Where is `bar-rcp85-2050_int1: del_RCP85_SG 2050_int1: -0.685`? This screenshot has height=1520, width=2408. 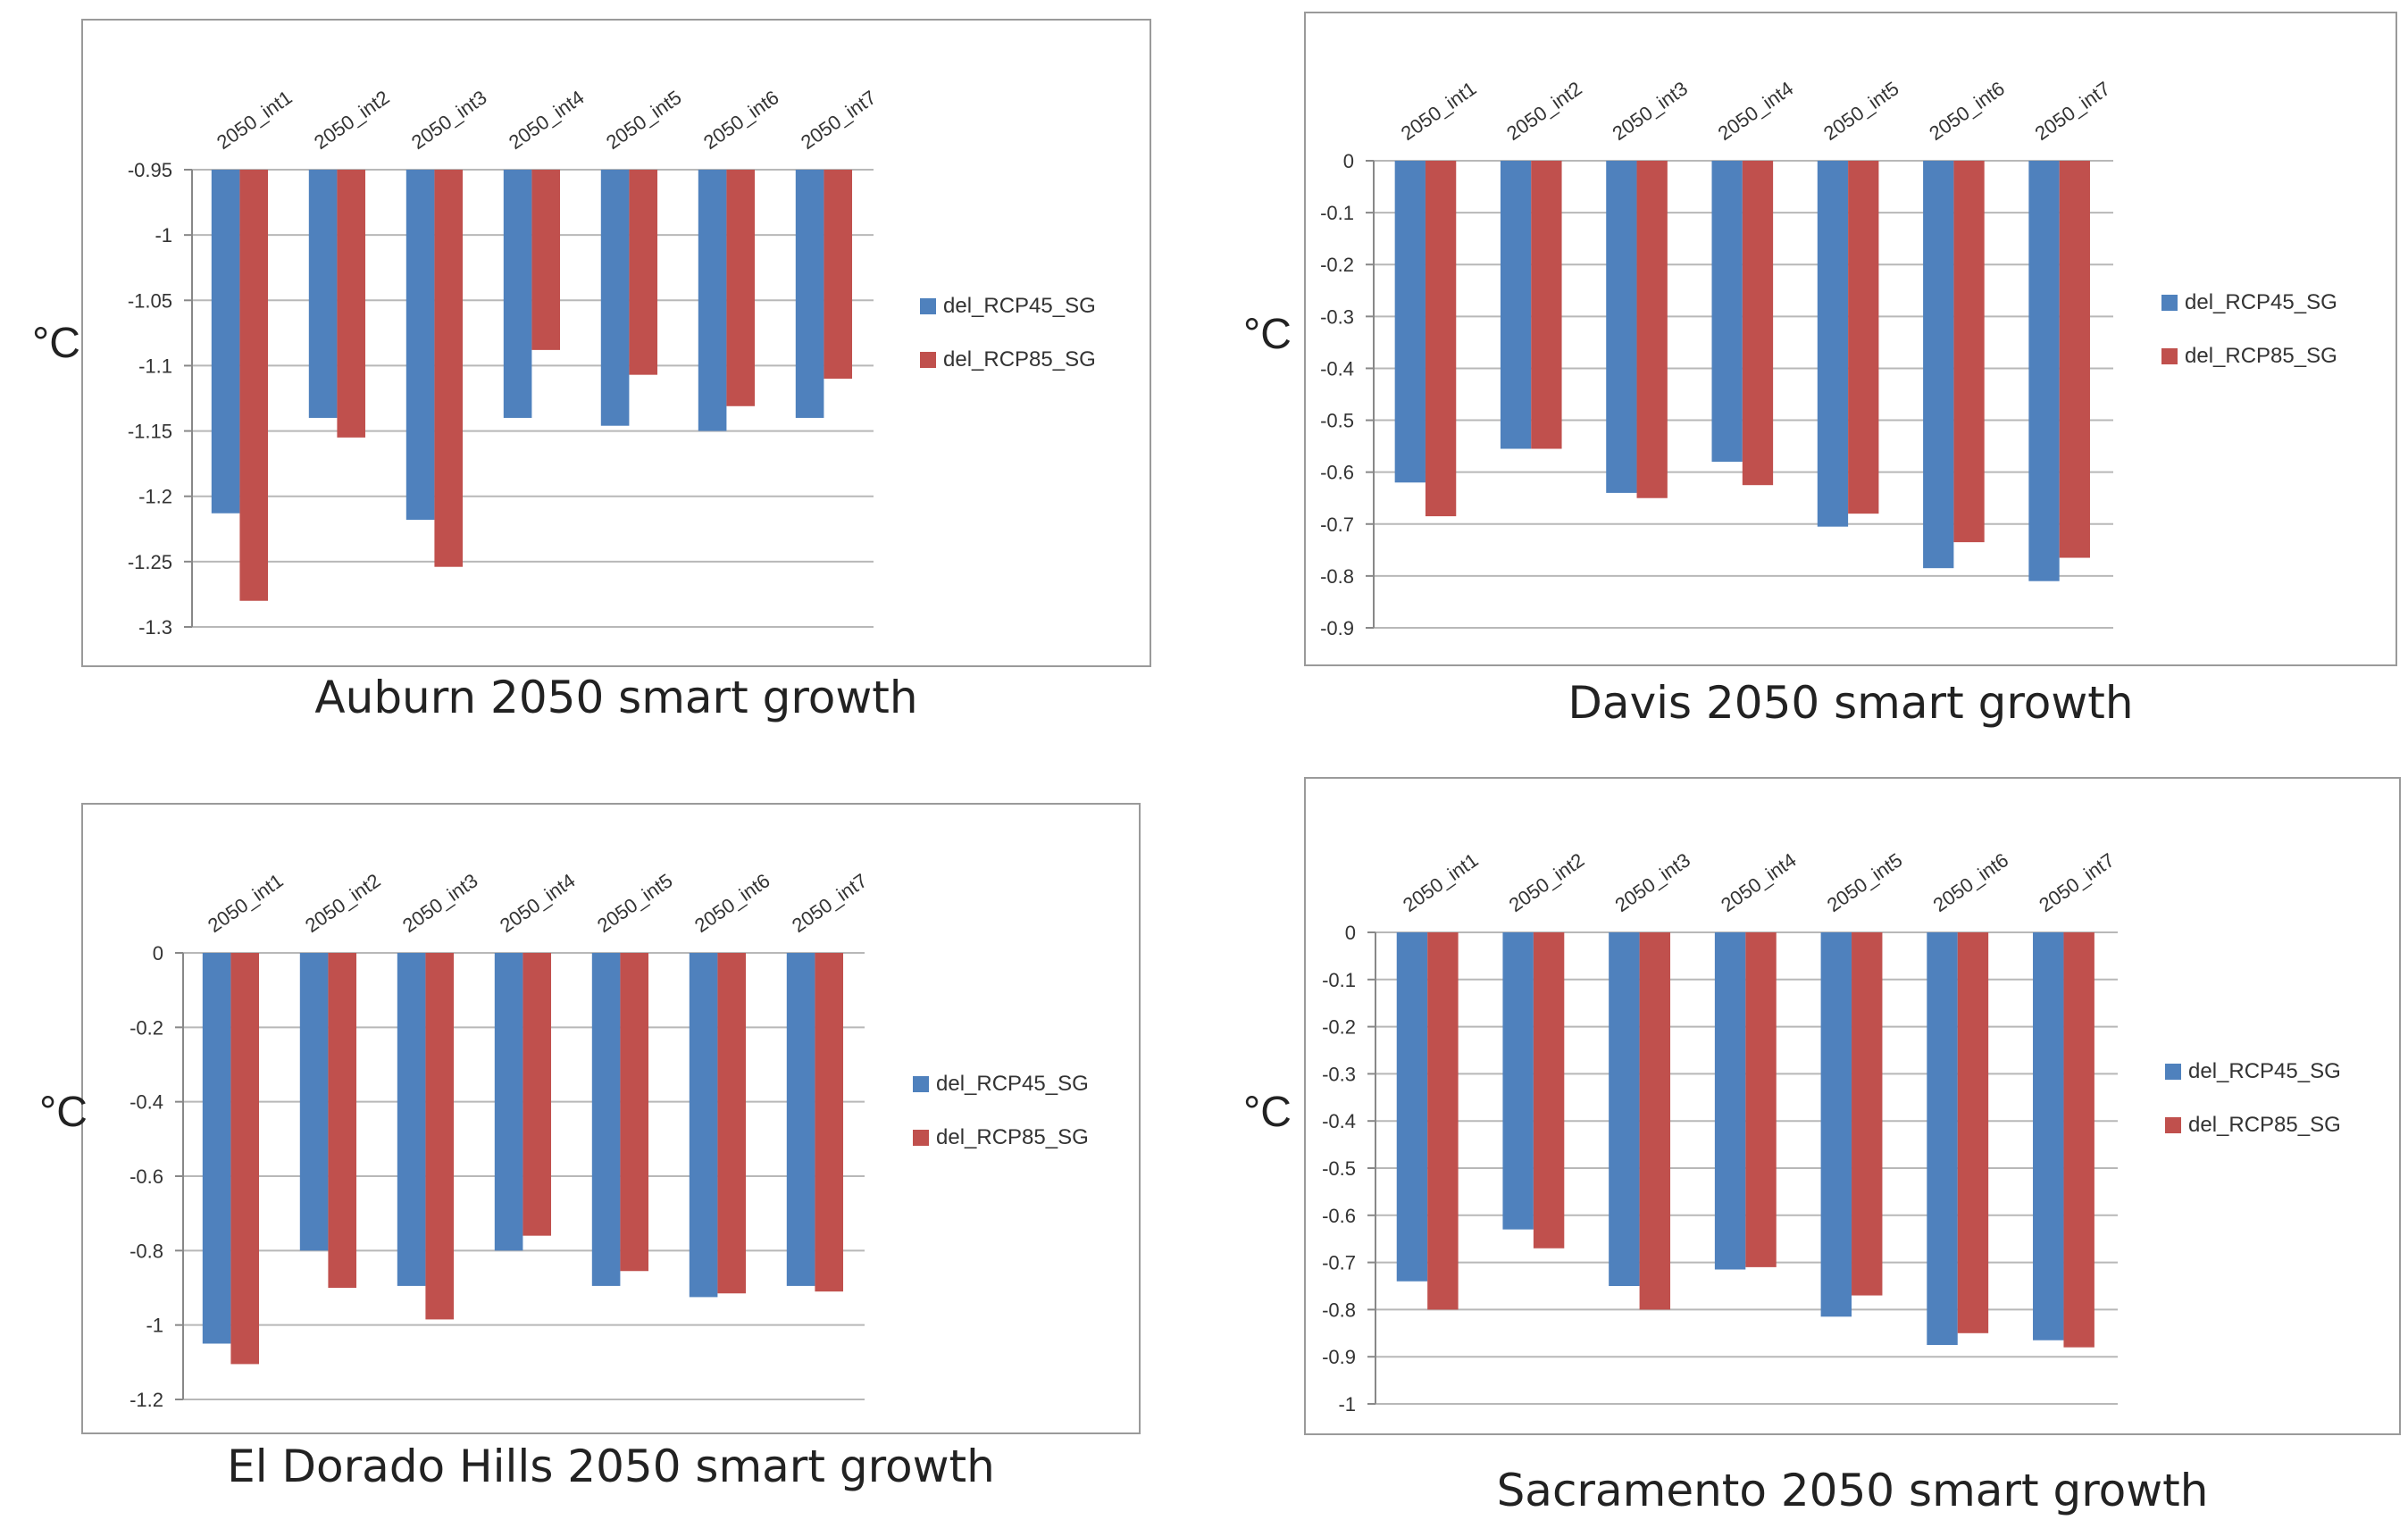
bar-rcp85-2050_int1: del_RCP85_SG 2050_int1: -0.685 is located at coordinates (1441, 339).